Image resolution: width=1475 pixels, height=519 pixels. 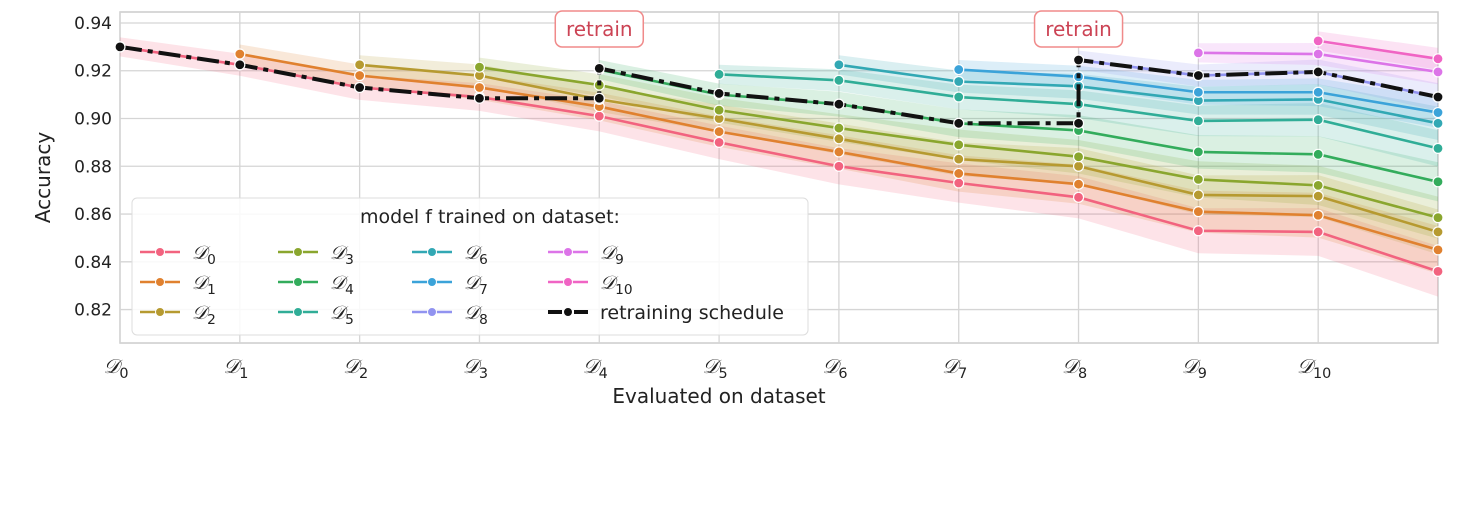 I want to click on x-tick-label: 𝒟5, so click(x=715, y=368).